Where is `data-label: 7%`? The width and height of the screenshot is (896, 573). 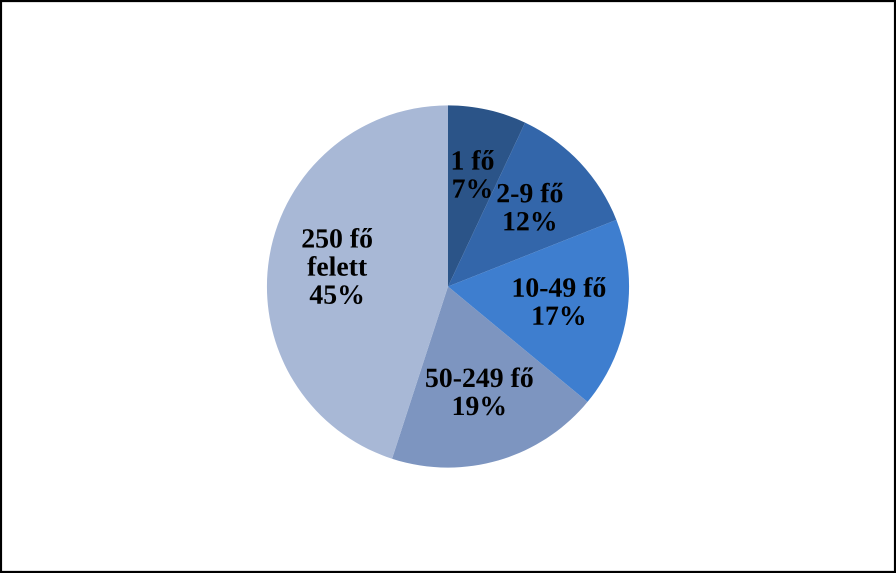 data-label: 7% is located at coordinates (472, 188).